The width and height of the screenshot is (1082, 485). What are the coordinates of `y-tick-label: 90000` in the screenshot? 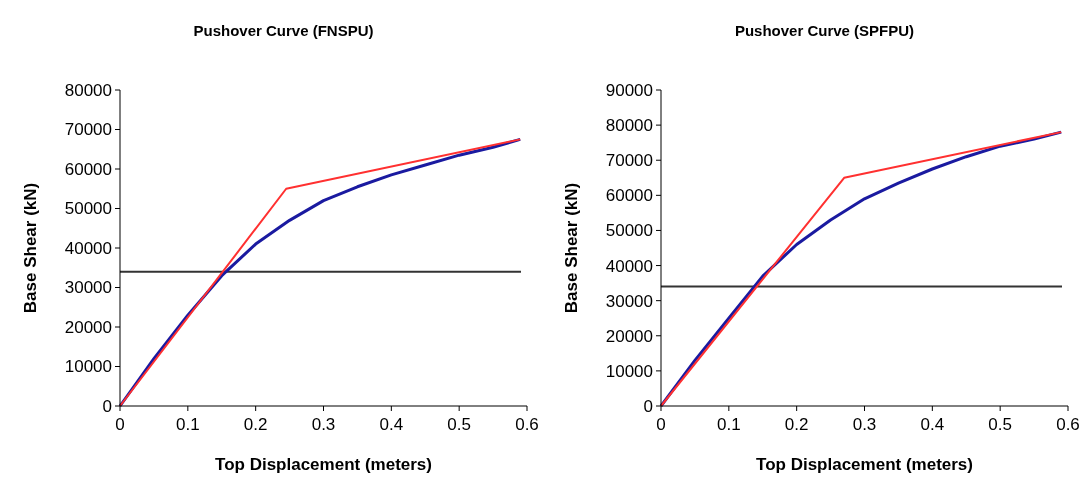 It's located at (629, 90).